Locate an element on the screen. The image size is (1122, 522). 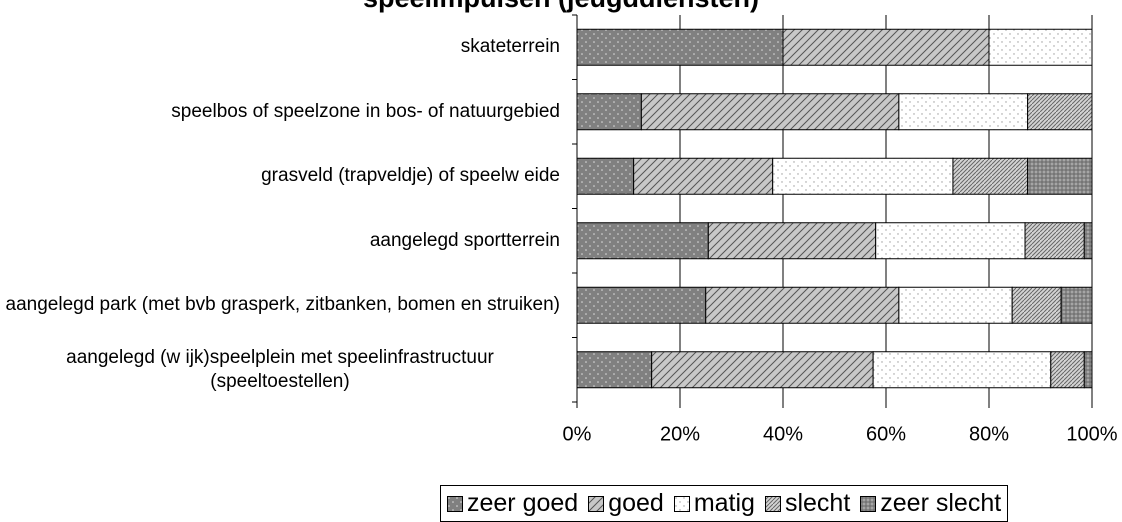
legend-item: slecht is located at coordinates (807, 503).